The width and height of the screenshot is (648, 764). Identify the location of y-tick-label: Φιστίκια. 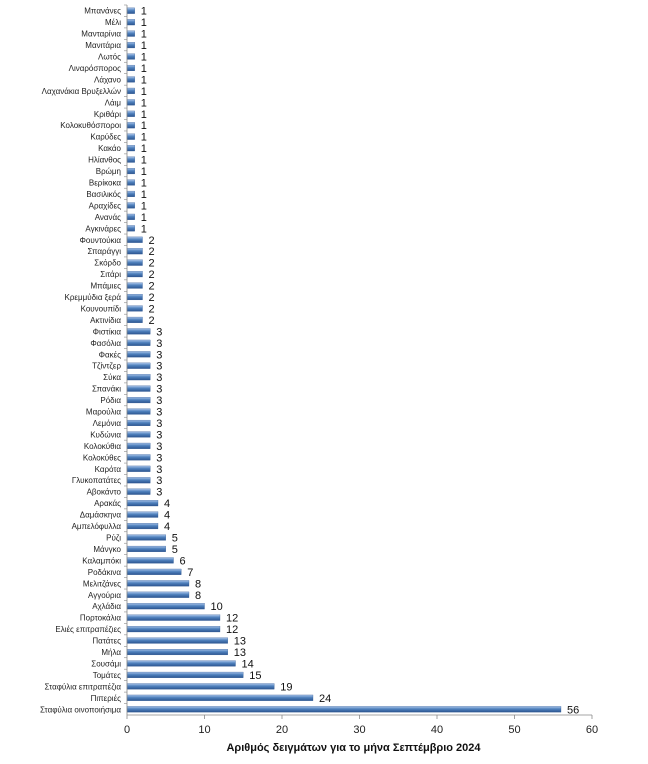
(107, 331).